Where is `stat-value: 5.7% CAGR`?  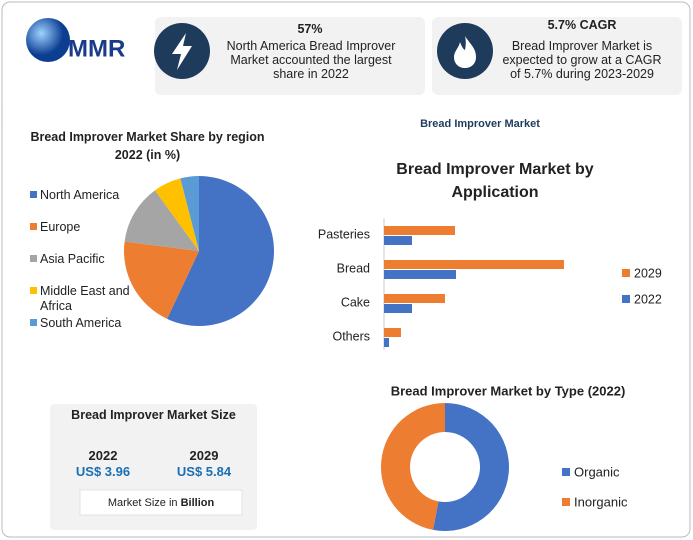 stat-value: 5.7% CAGR is located at coordinates (582, 25).